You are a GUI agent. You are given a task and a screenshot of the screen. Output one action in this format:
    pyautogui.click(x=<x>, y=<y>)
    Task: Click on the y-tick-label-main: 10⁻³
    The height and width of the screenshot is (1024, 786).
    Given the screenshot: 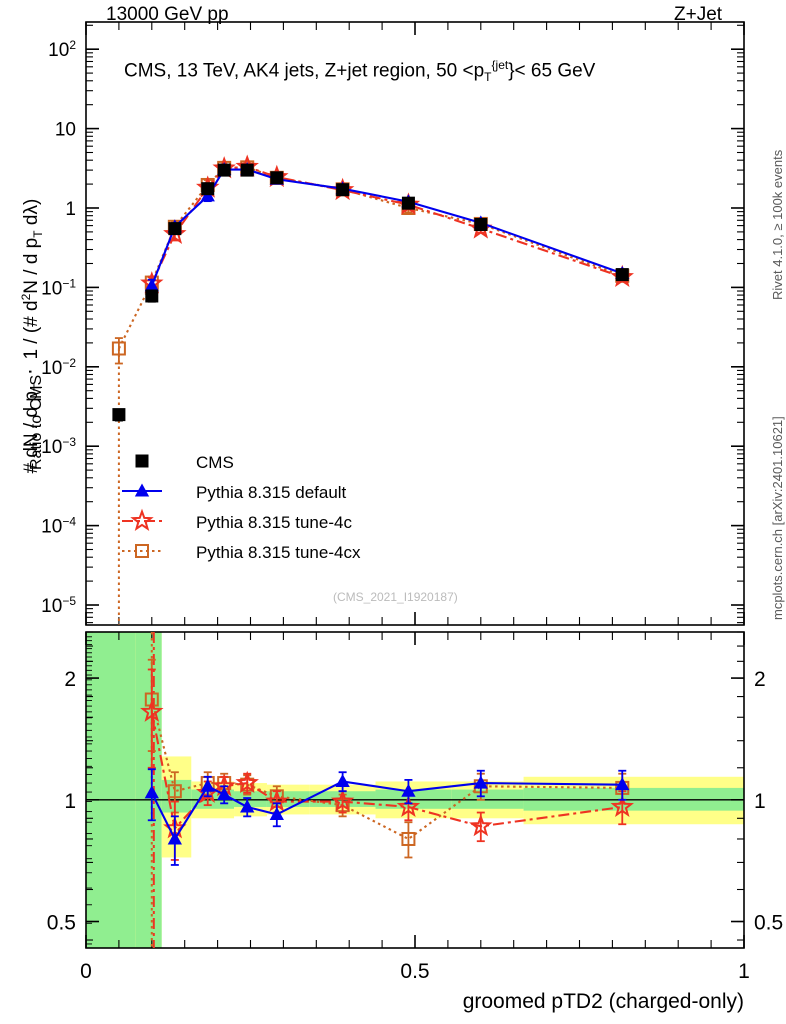 What is the action you would take?
    pyautogui.click(x=58, y=446)
    